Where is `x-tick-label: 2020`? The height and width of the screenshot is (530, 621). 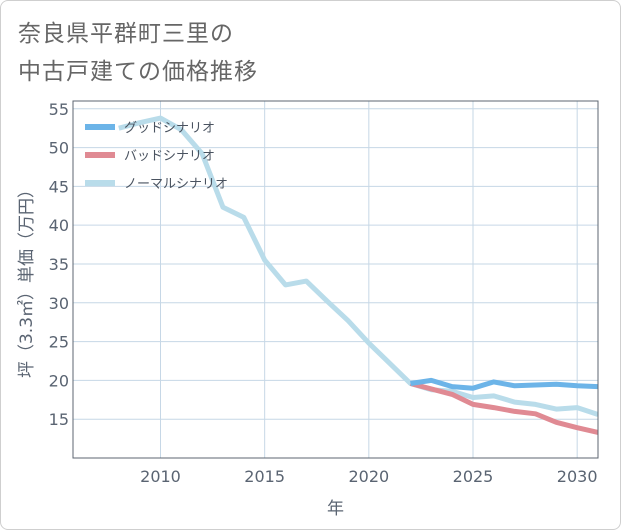
x-tick-label: 2020 is located at coordinates (368, 476).